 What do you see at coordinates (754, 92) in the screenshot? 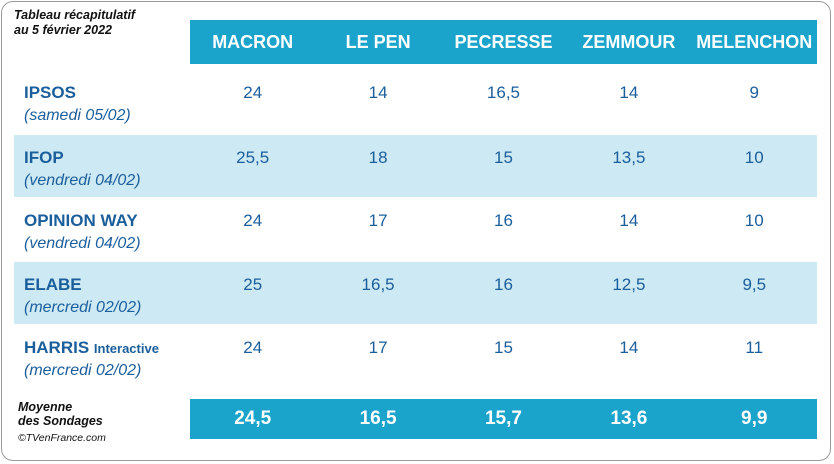
I see `value-cell: 9` at bounding box center [754, 92].